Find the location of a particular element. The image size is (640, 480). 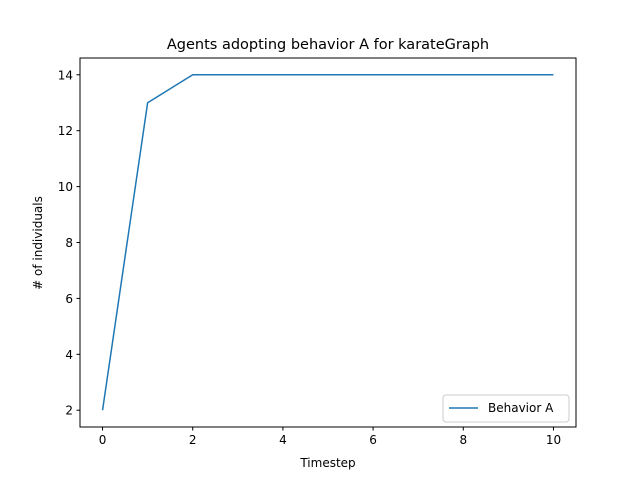

x-tick-label: 0 is located at coordinates (103, 440).